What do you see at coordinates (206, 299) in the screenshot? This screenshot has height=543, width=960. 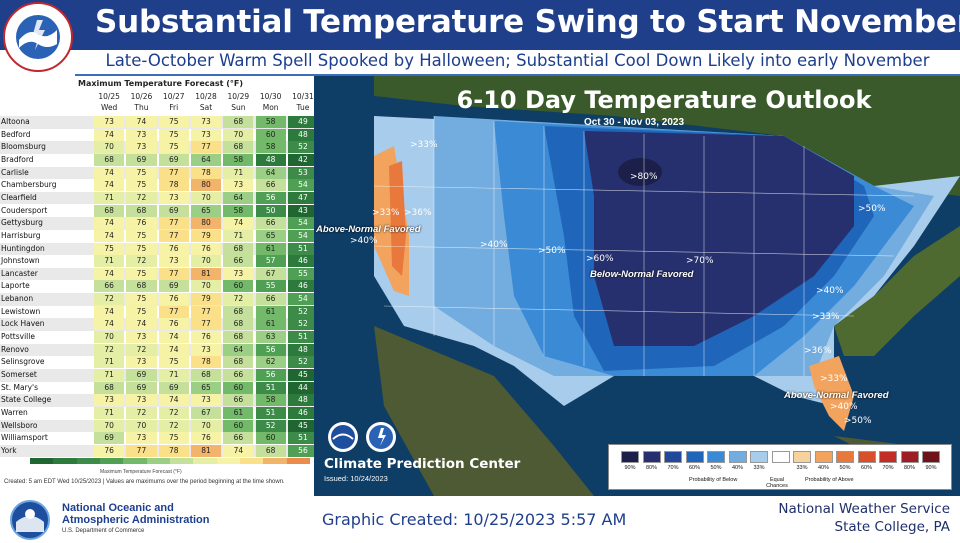 I see `temp-cell: 79` at bounding box center [206, 299].